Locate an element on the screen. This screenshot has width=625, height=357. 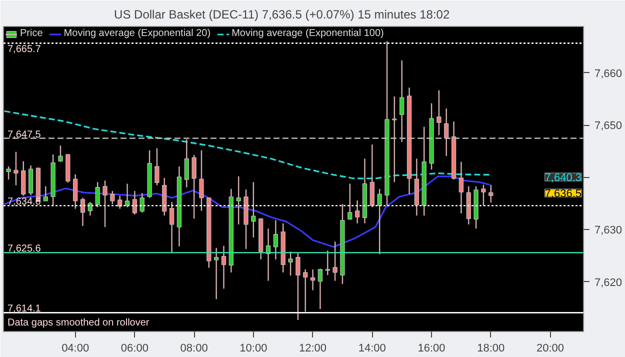
x-tick-label: 14:00 is located at coordinates (372, 348).